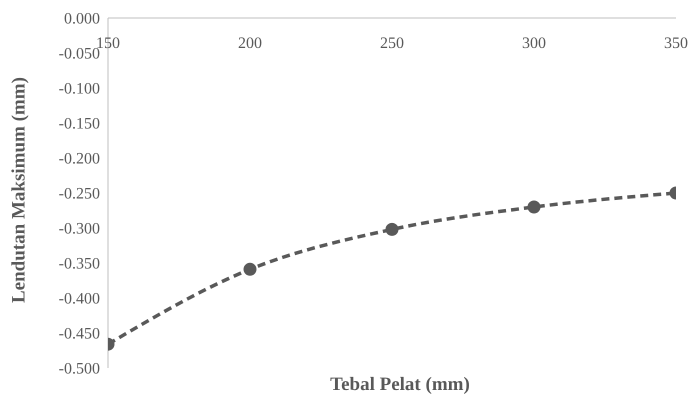  I want to click on y-tick-label: -0.350, so click(79, 264).